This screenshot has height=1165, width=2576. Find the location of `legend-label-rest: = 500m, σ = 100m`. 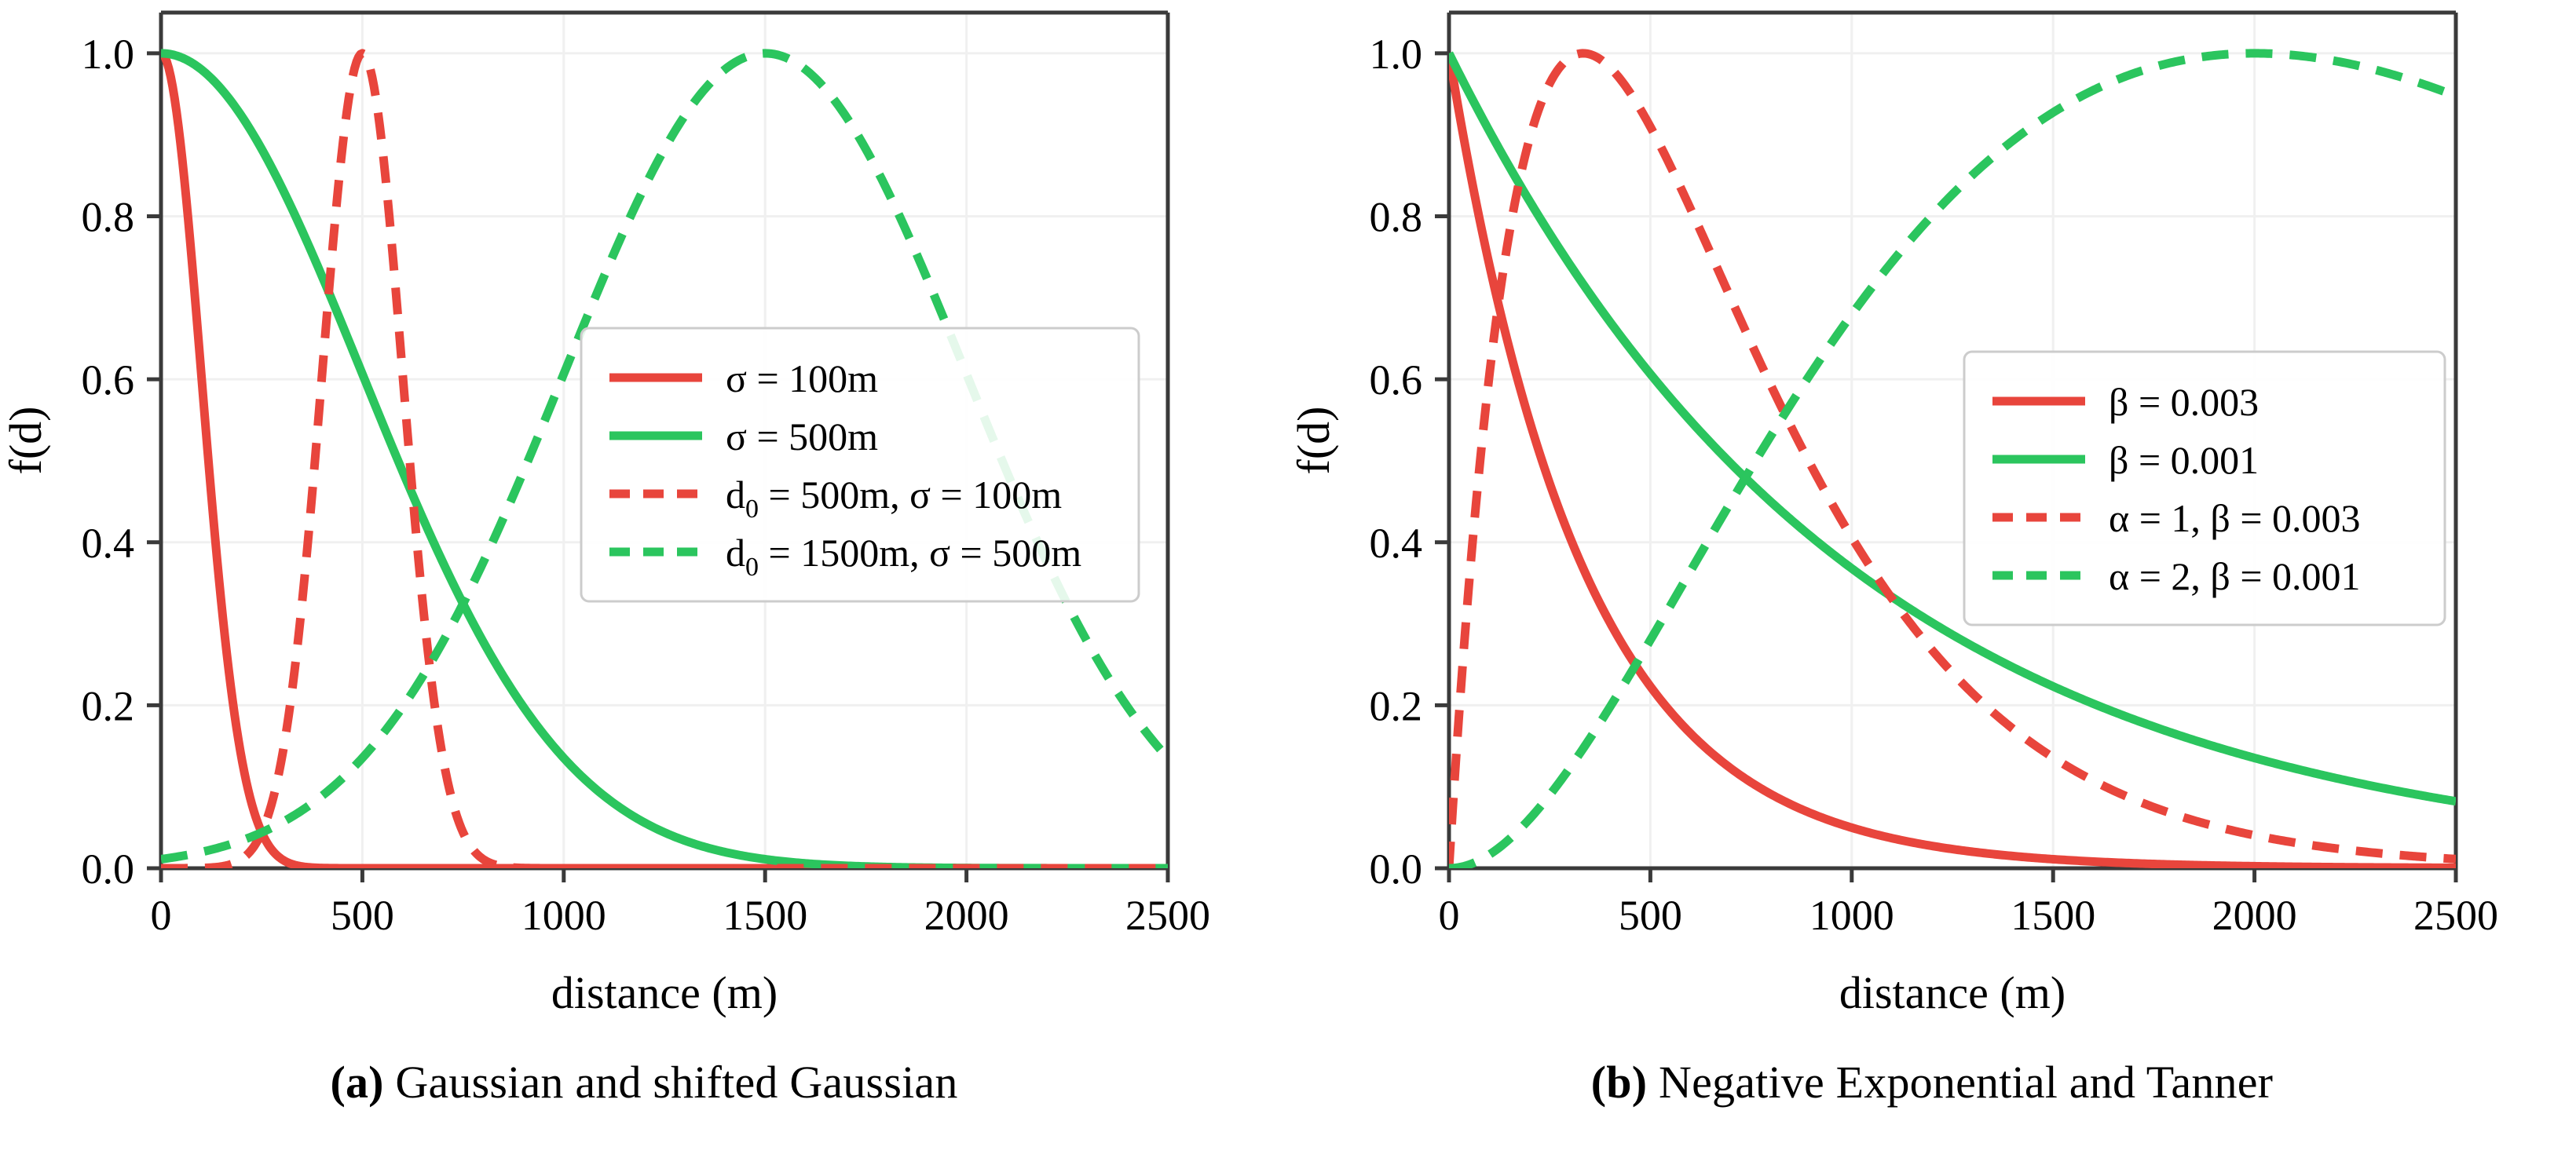

legend-label-rest: = 500m, σ = 100m is located at coordinates (910, 495).